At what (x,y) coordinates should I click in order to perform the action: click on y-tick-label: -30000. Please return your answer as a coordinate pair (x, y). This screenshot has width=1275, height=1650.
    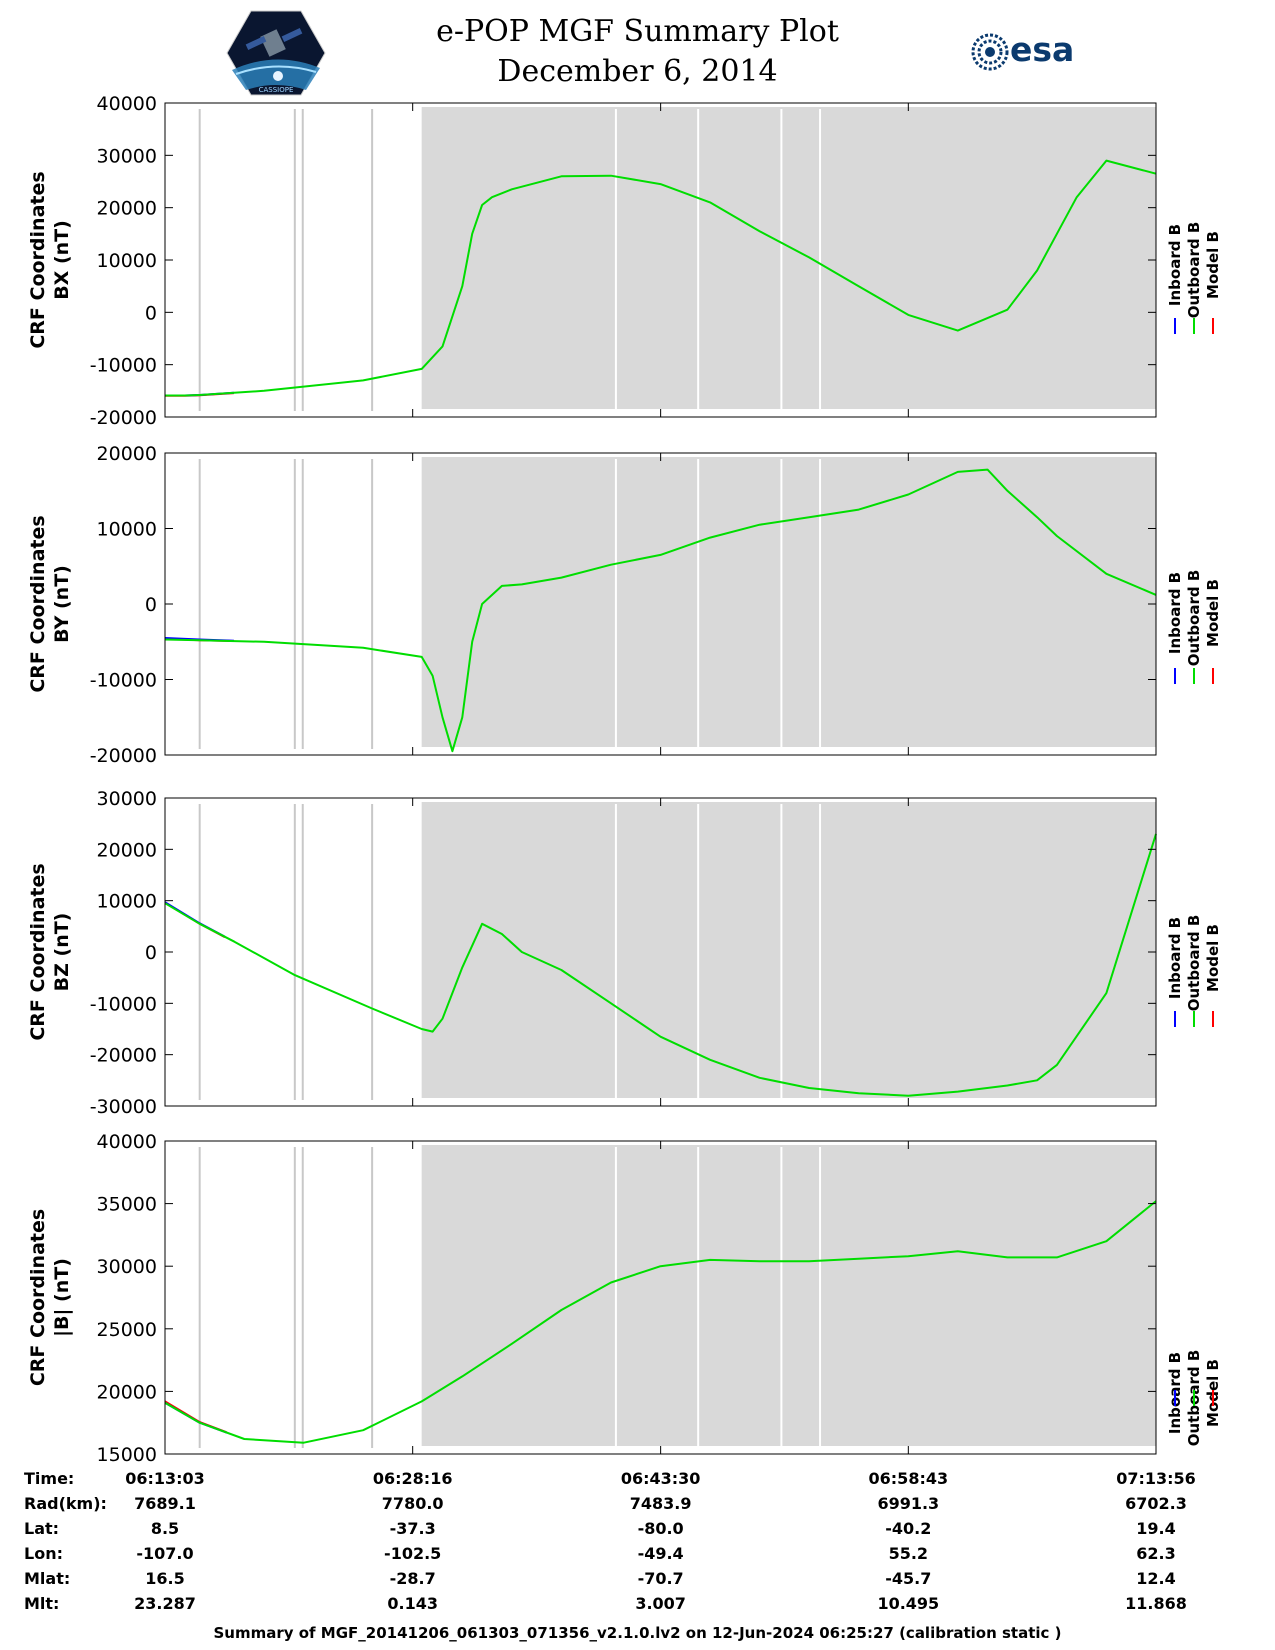
    Looking at the image, I should click on (123, 1107).